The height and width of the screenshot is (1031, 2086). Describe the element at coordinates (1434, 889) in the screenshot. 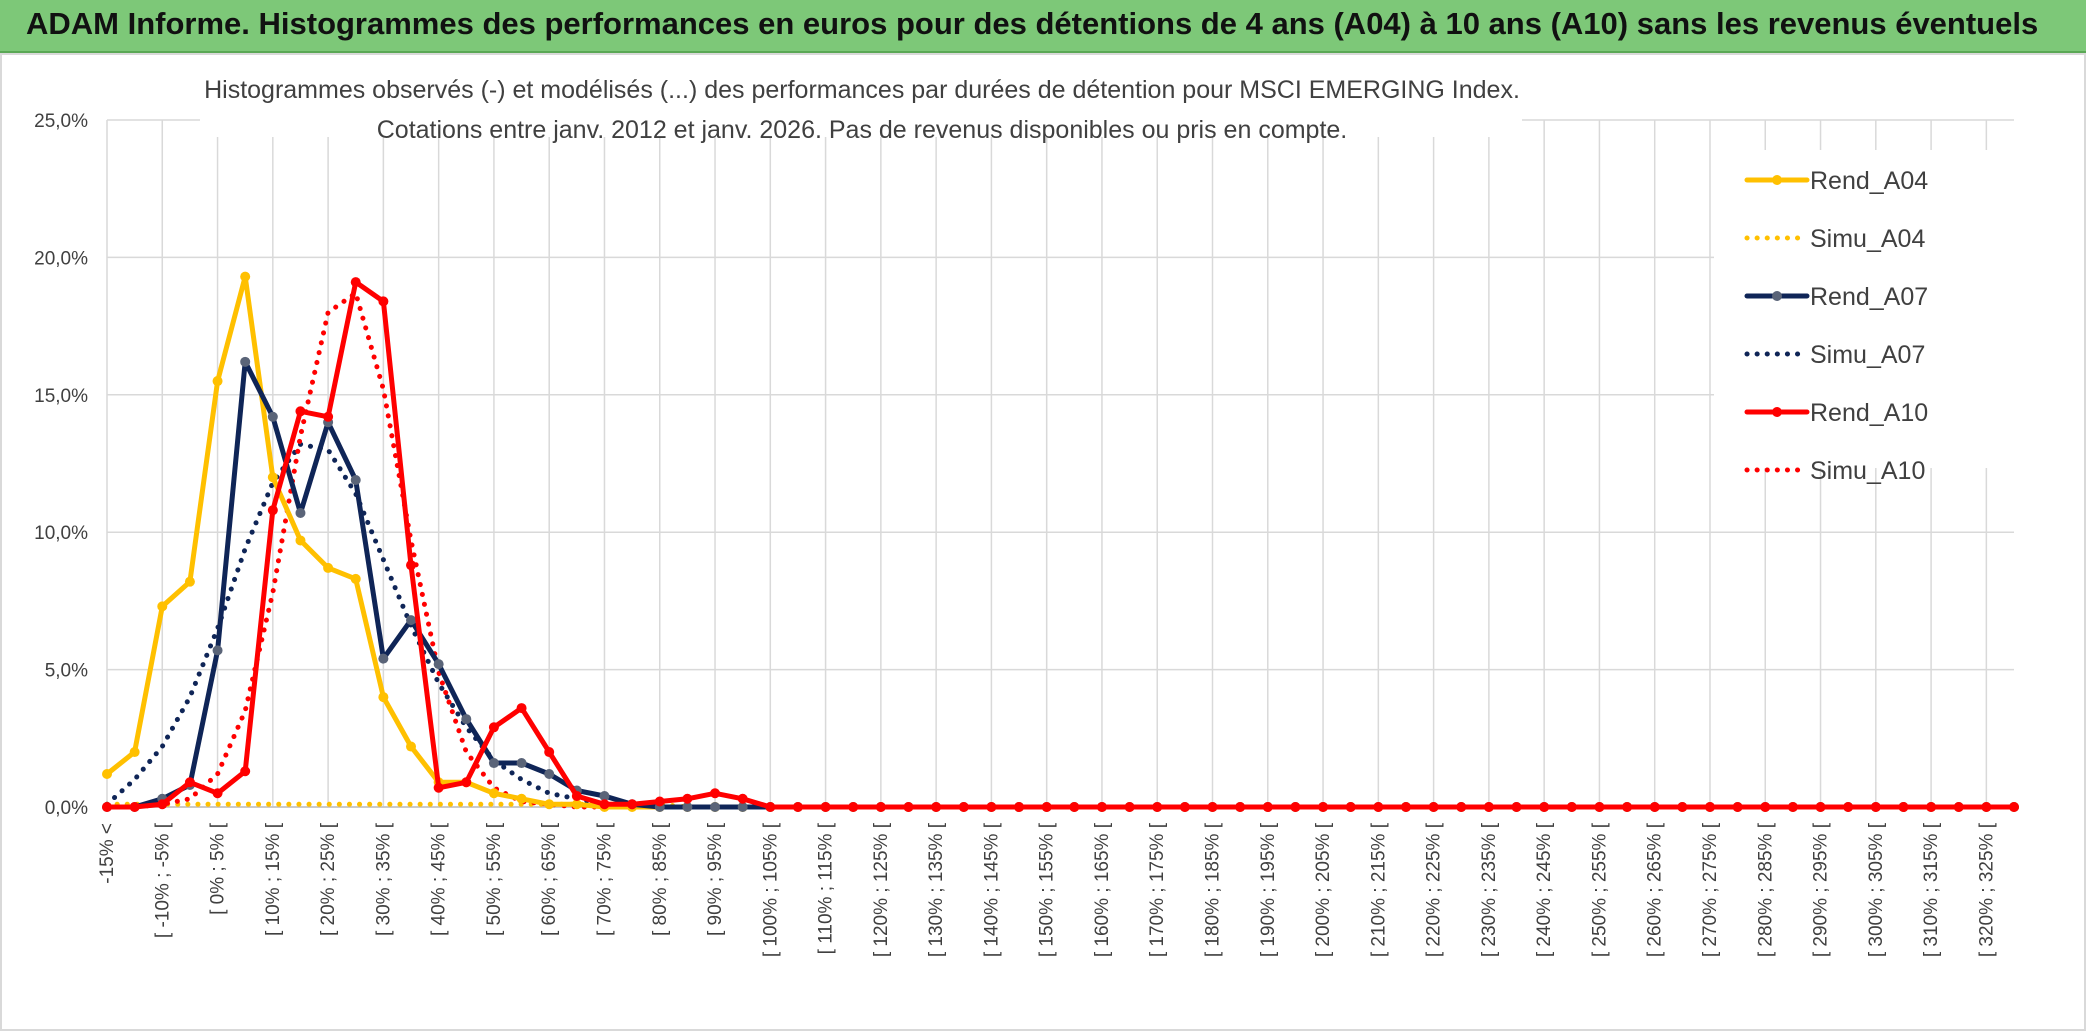

I see `x-tick-label: [ 220% ; 225% [` at that location.